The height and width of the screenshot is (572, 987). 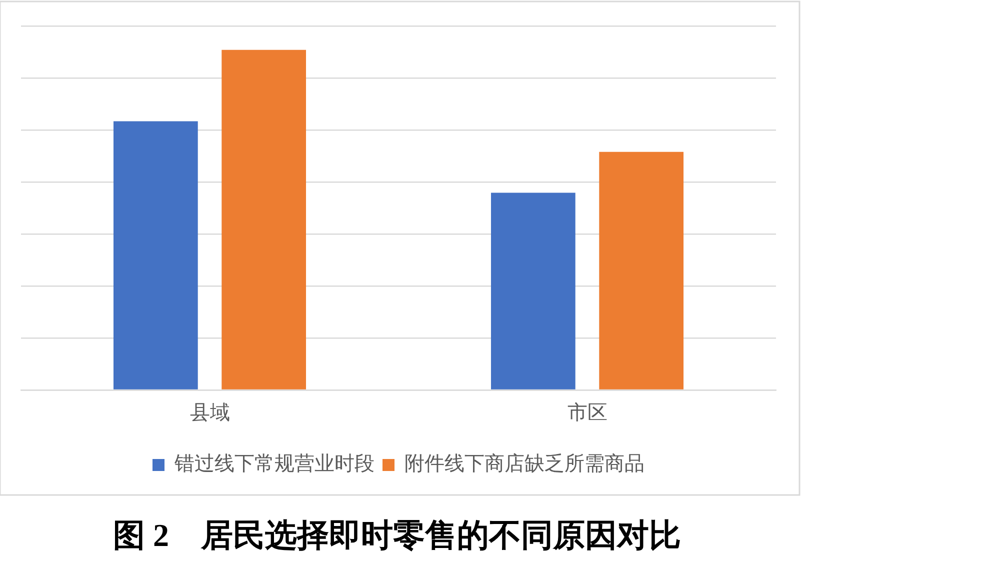 I want to click on x-tick-label: 县域, so click(x=210, y=412).